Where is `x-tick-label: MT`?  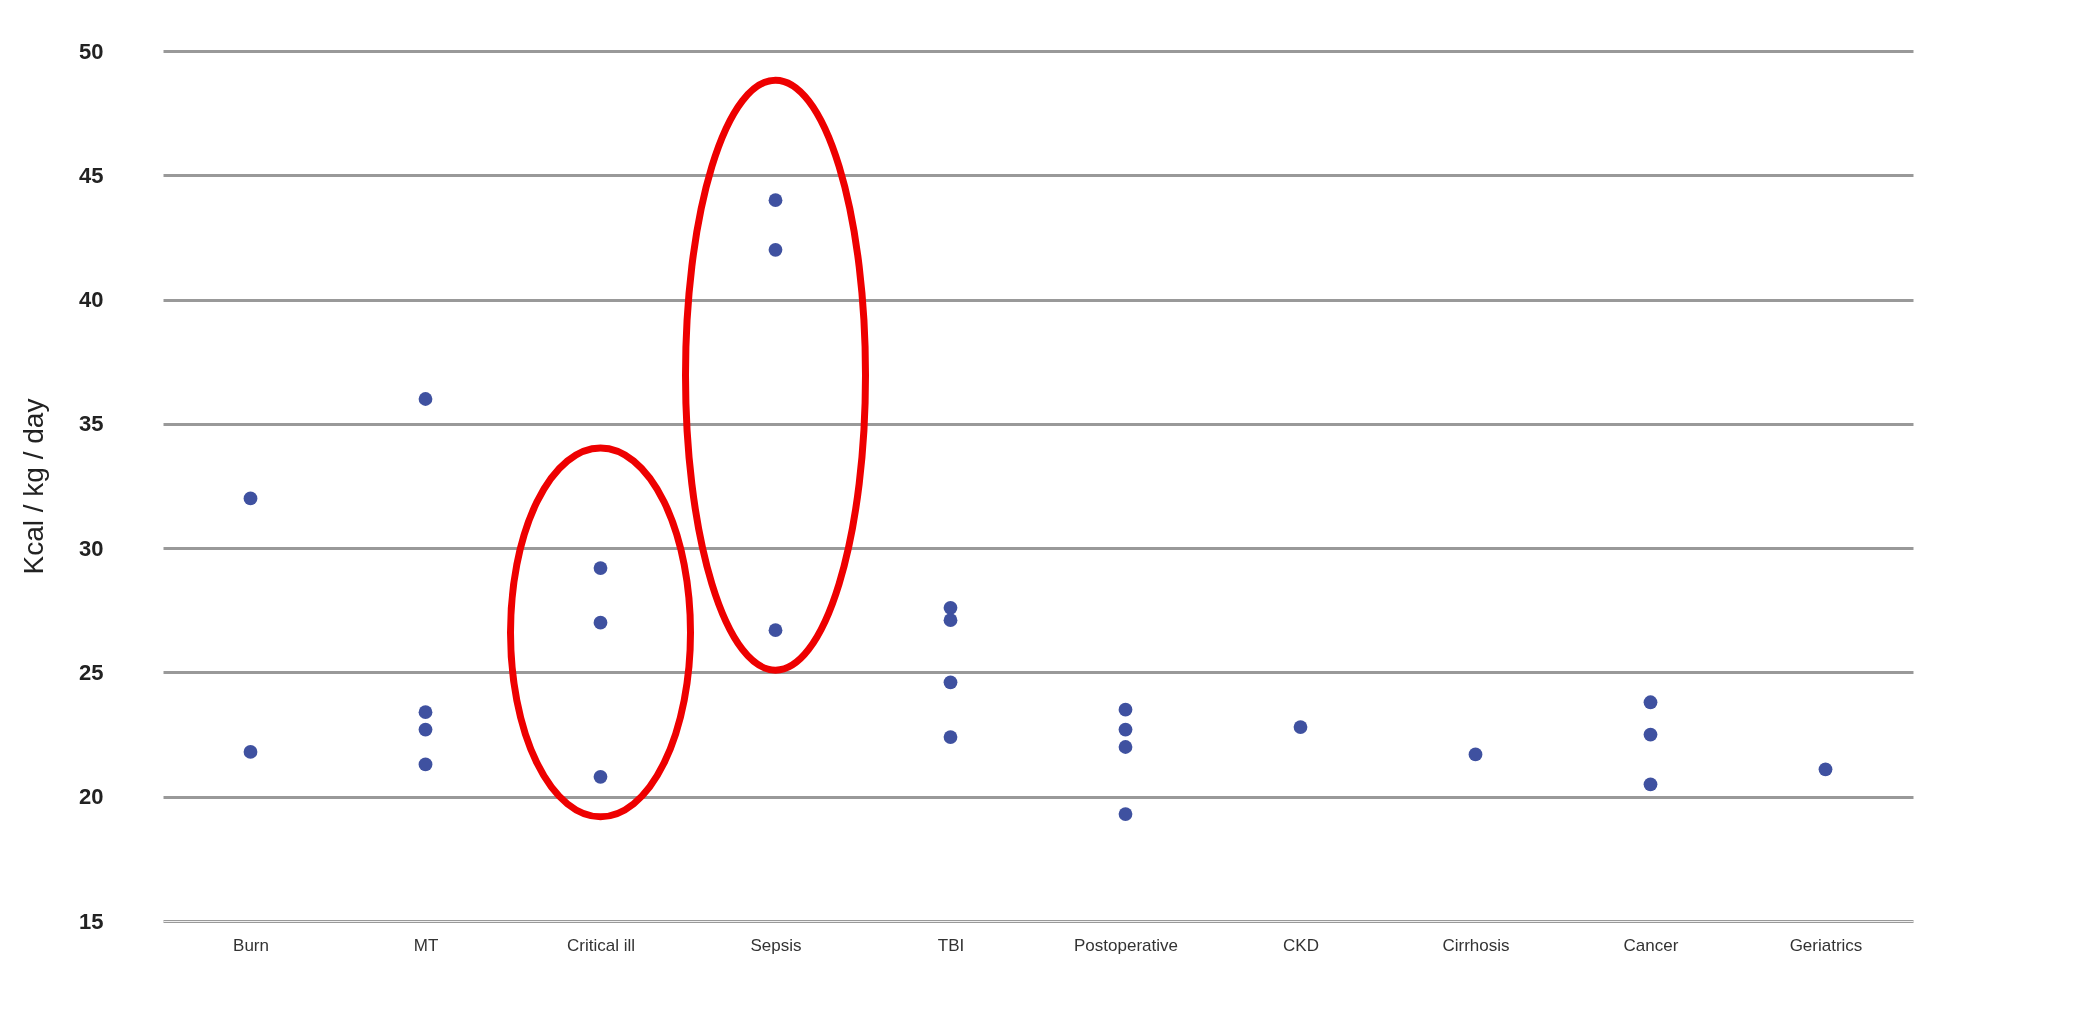 x-tick-label: MT is located at coordinates (426, 945).